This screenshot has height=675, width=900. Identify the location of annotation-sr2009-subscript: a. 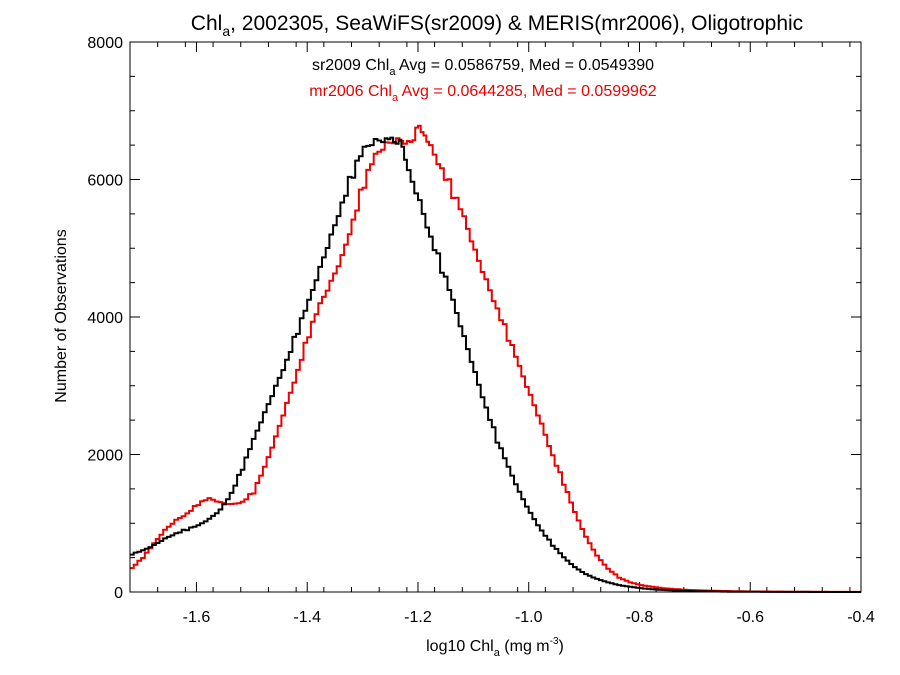
(392, 72).